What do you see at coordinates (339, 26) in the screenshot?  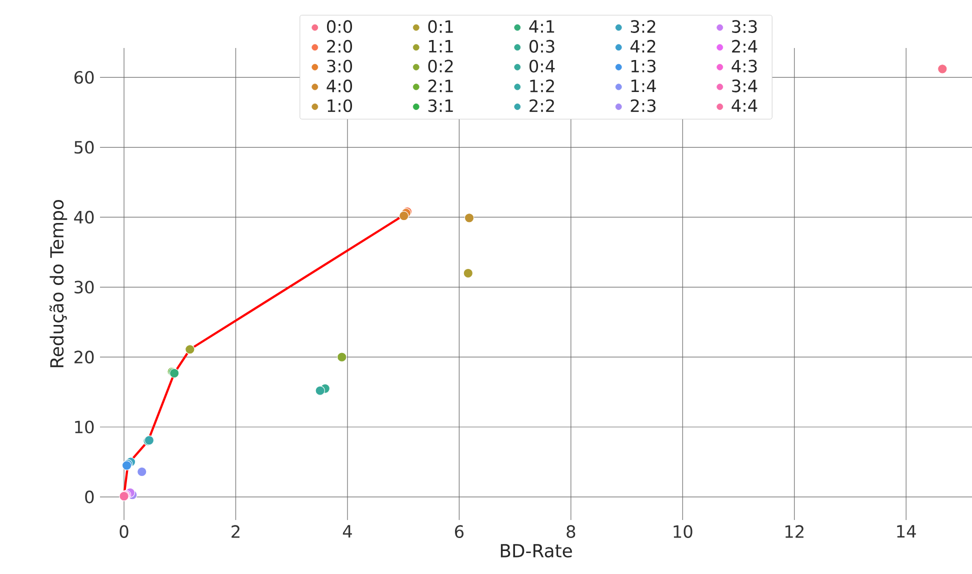 I see `legend-label: 0:0` at bounding box center [339, 26].